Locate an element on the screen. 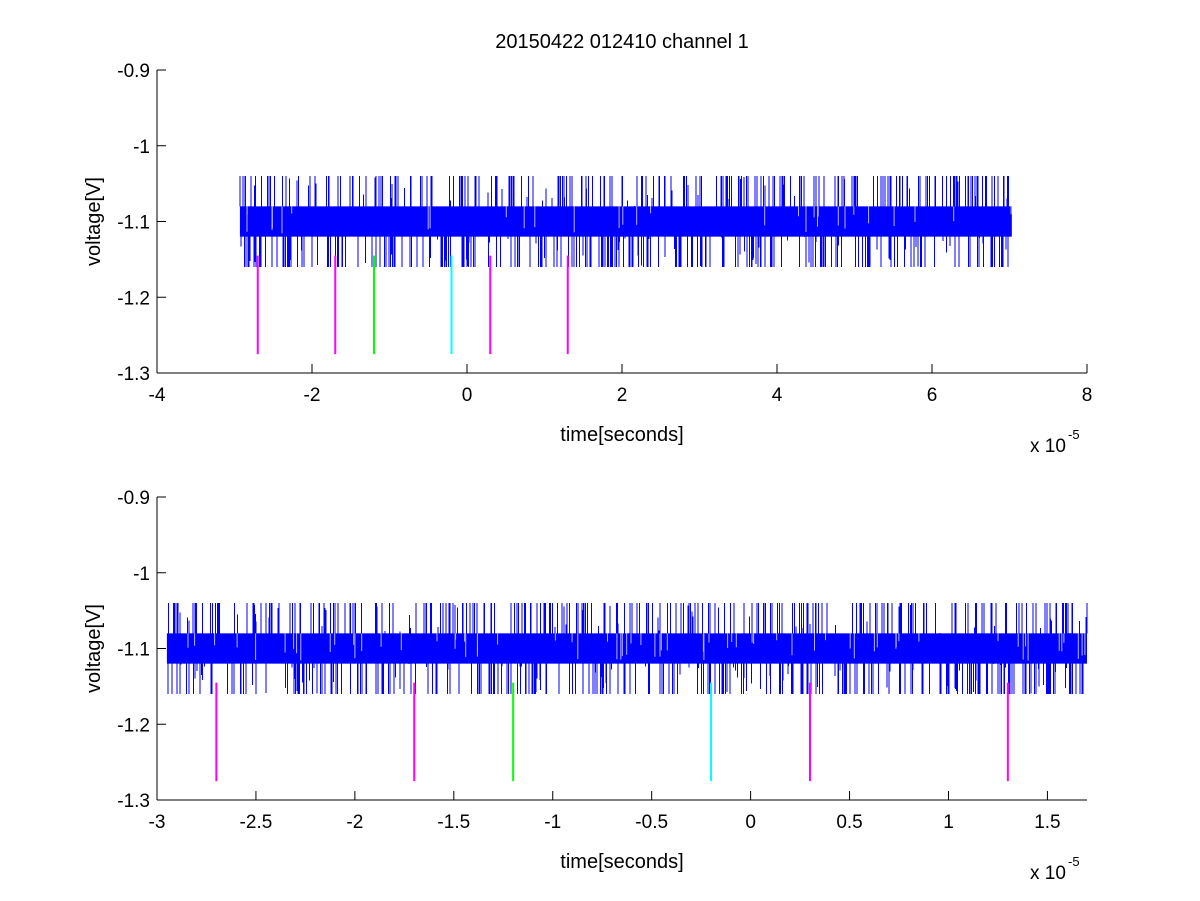 The image size is (1200, 901). x-tick-label: 6 is located at coordinates (932, 395).